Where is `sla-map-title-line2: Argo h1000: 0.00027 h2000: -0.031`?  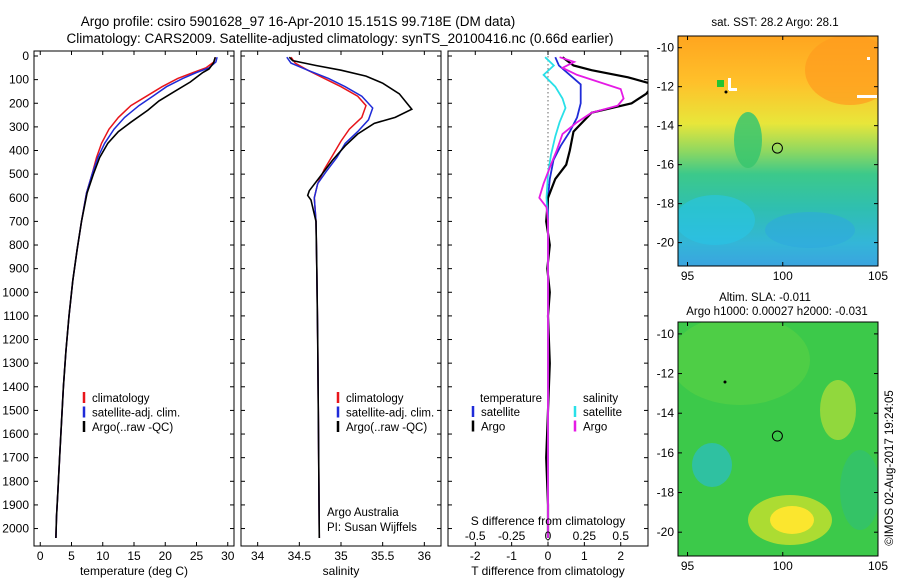 sla-map-title-line2: Argo h1000: 0.00027 h2000: -0.031 is located at coordinates (777, 312).